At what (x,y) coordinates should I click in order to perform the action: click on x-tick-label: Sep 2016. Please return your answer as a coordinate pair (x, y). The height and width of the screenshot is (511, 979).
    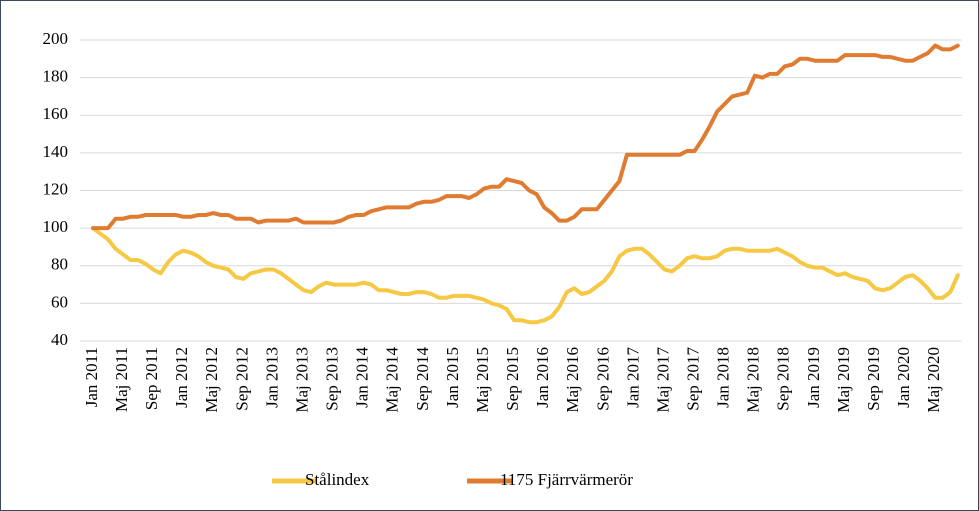
    Looking at the image, I should click on (602, 379).